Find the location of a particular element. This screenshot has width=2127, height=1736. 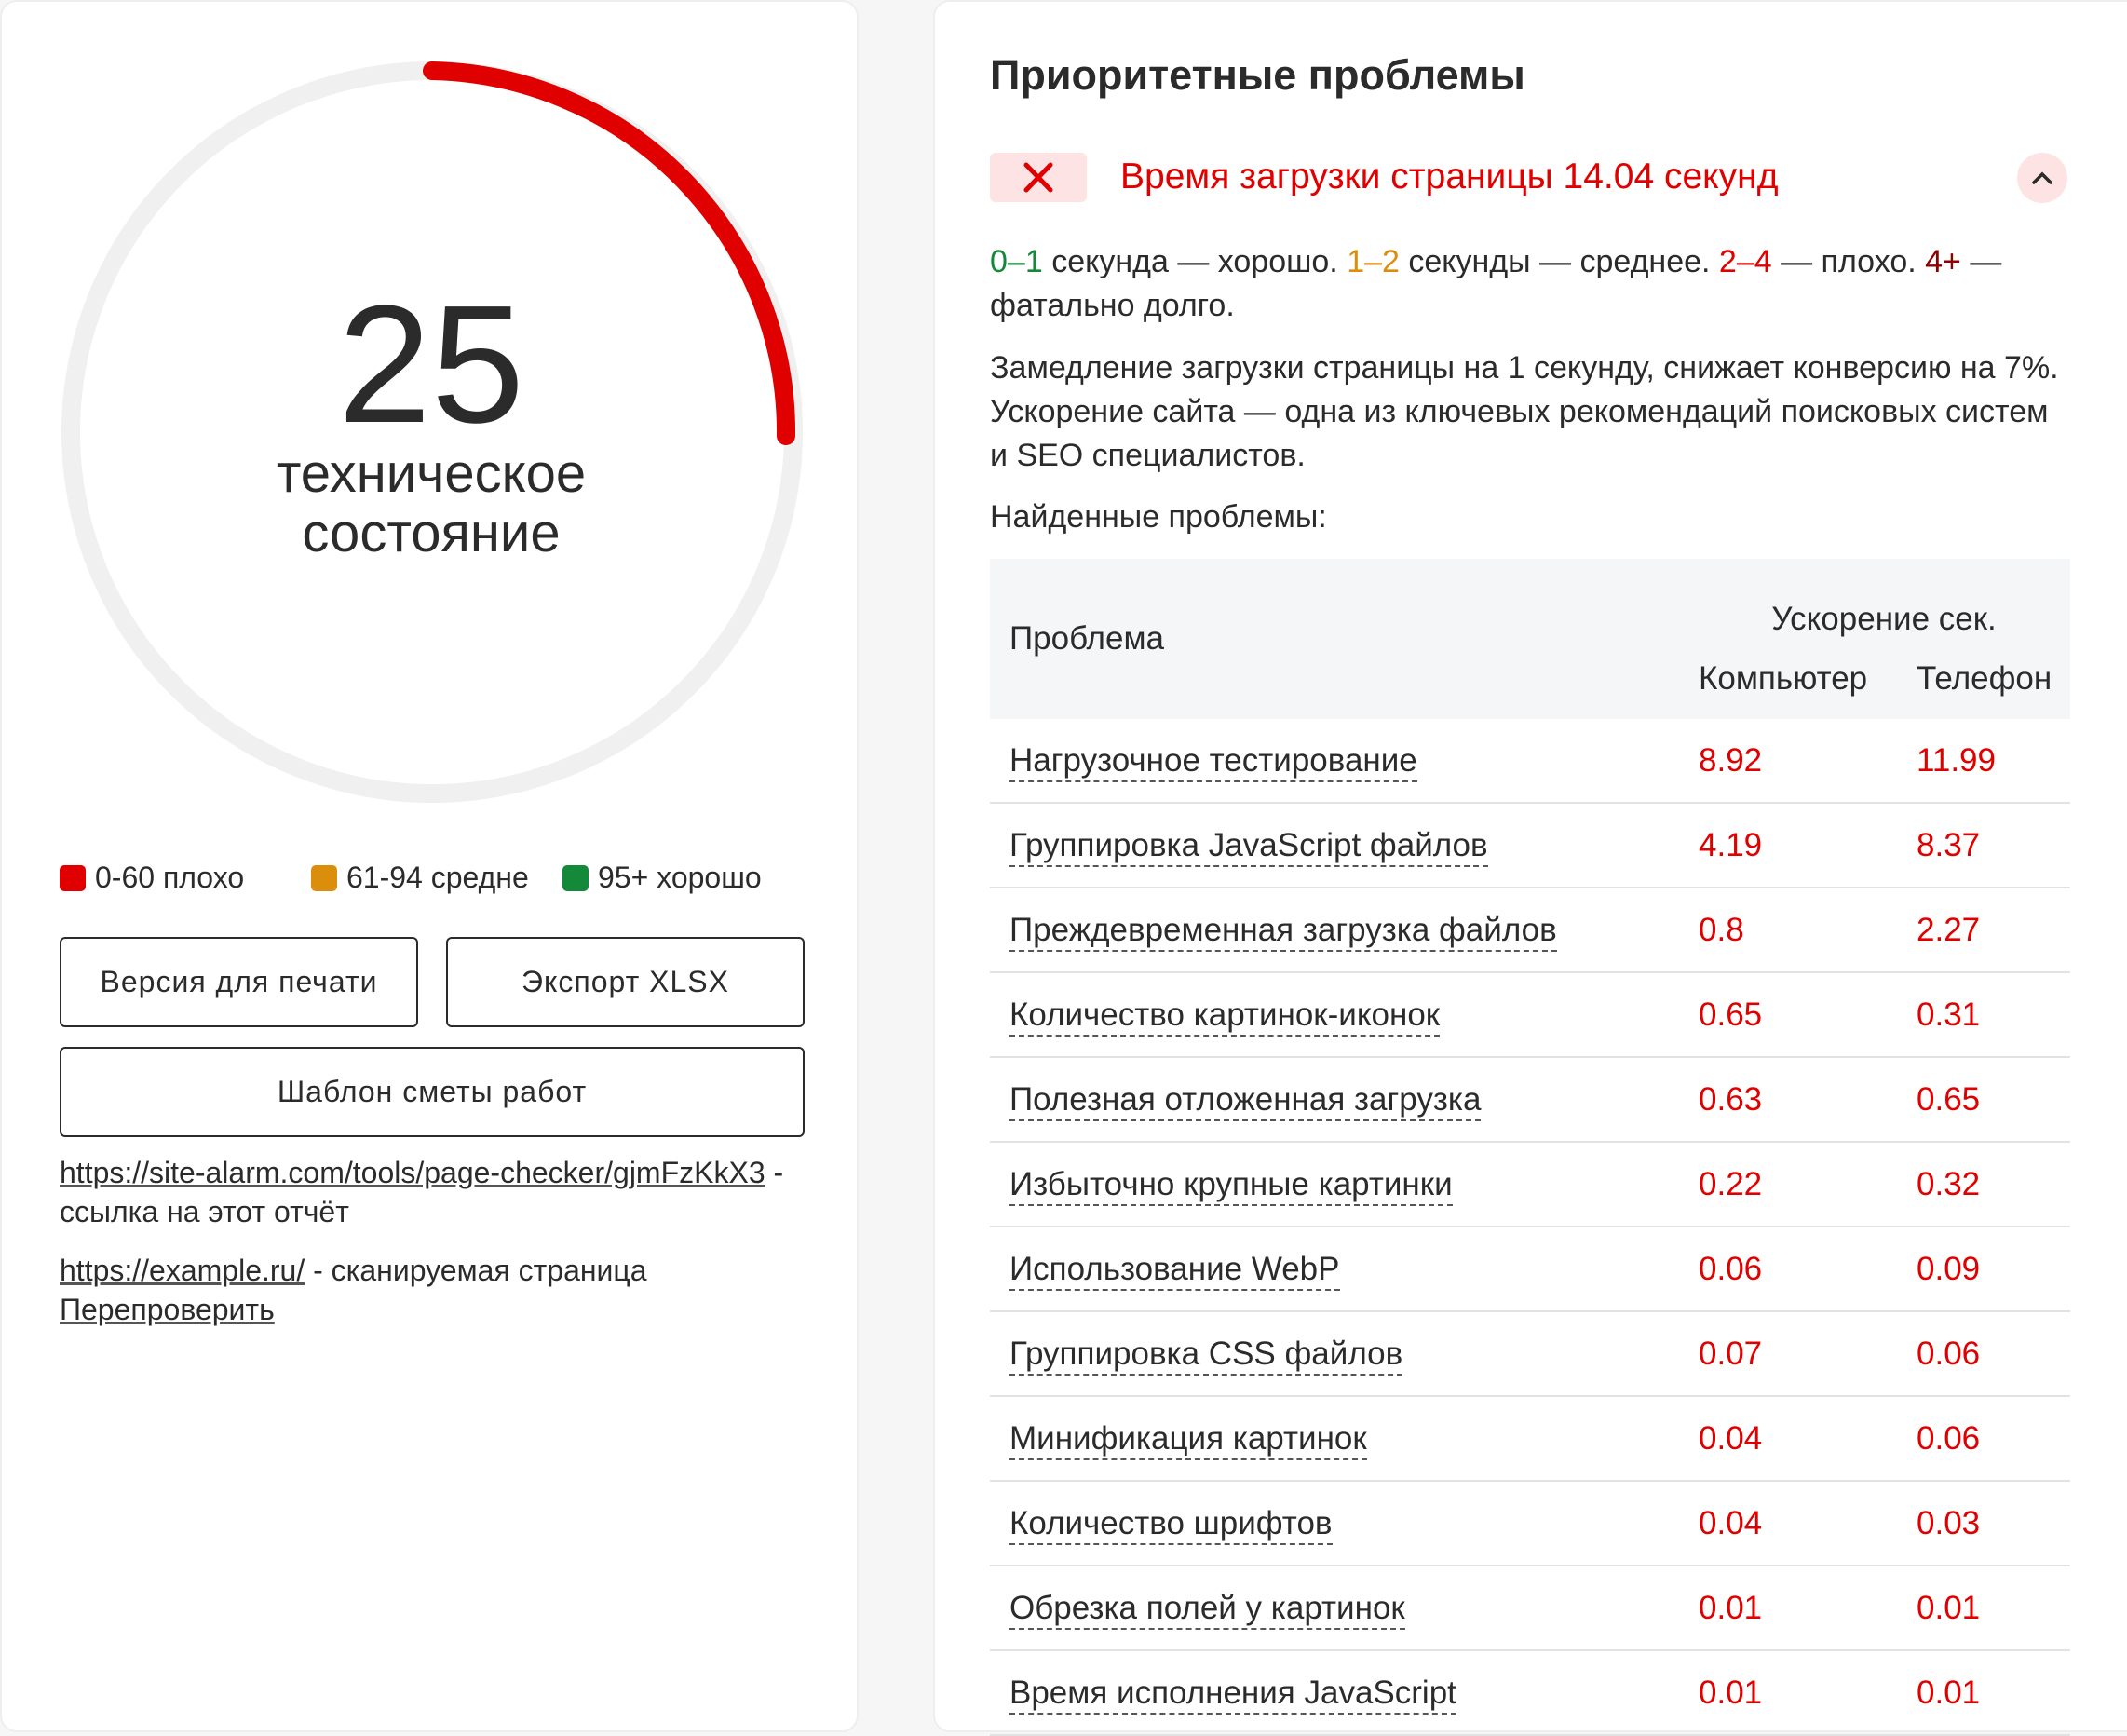

threshold-fatal: 4+ is located at coordinates (1943, 261).